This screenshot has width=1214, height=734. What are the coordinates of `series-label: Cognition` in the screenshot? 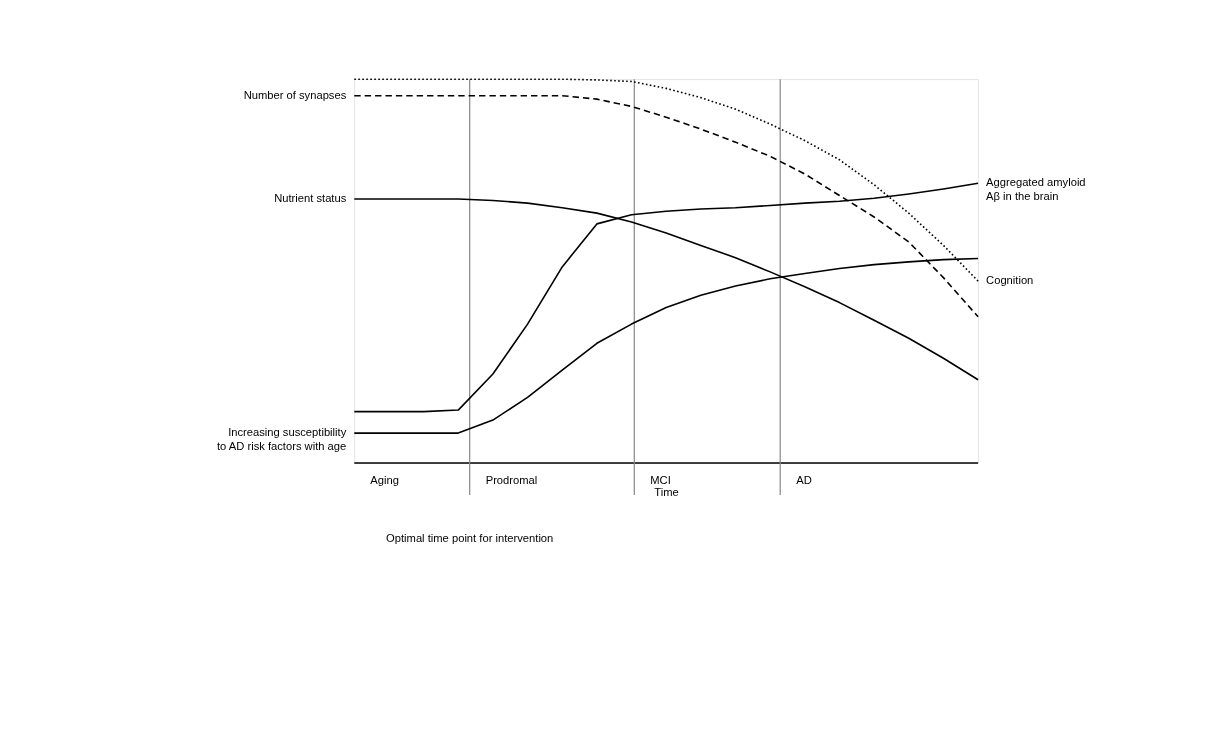 It's located at (1010, 280).